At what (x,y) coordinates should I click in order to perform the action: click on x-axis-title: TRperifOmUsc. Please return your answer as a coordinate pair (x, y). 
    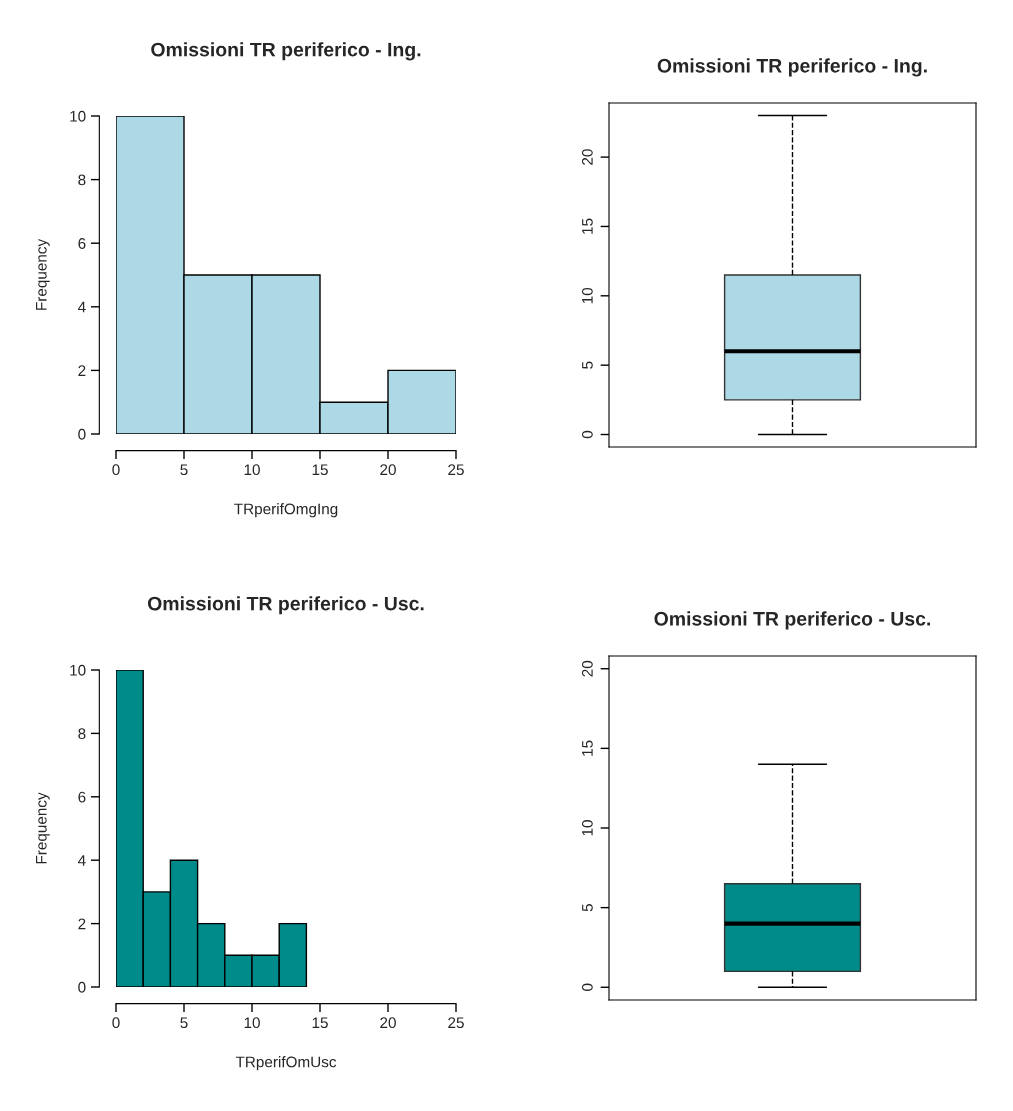
    Looking at the image, I should click on (286, 1063).